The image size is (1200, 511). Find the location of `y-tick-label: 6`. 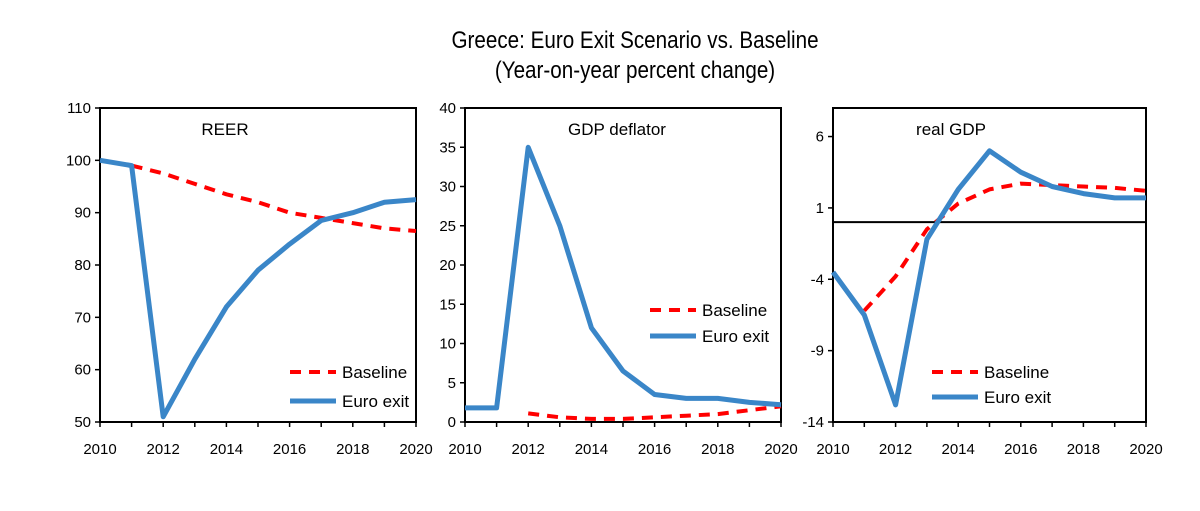

y-tick-label: 6 is located at coordinates (820, 137).